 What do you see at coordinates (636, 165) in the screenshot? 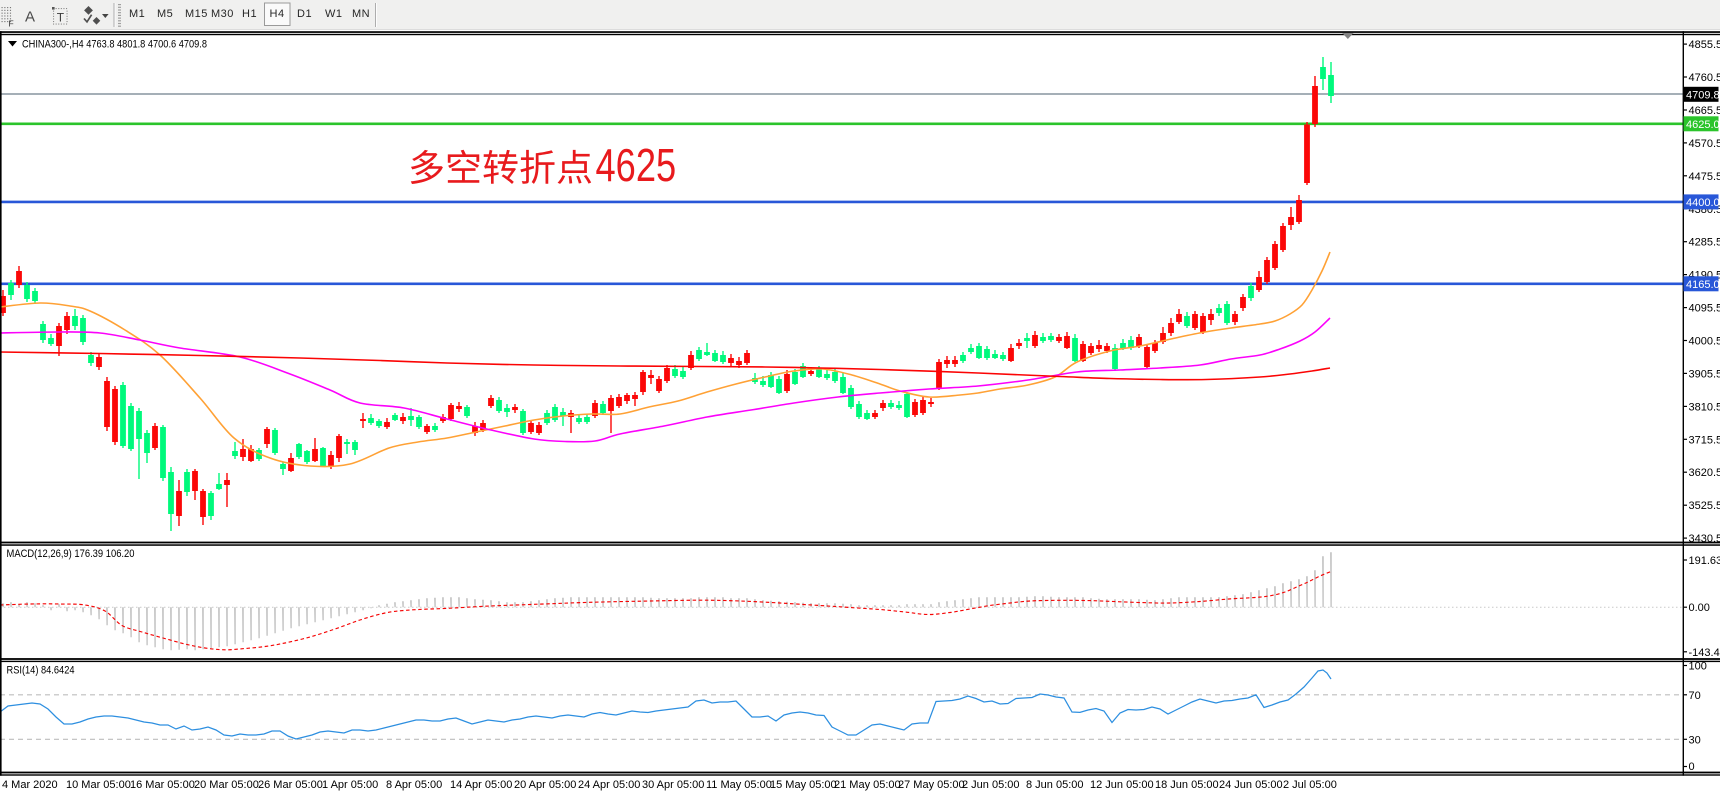
I see `svg-text: 4625` at bounding box center [636, 165].